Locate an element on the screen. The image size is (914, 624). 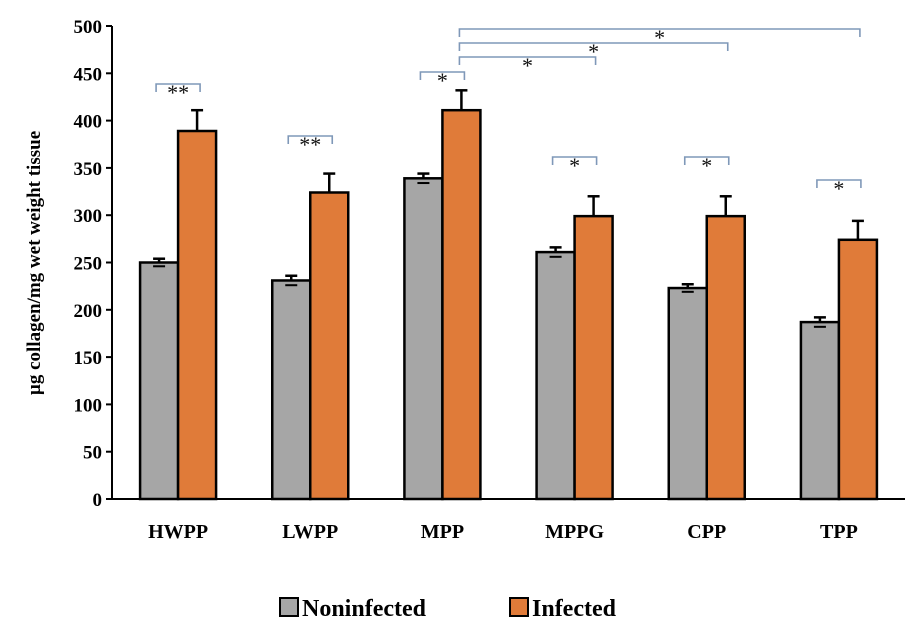
bar-noninfected-mpp is located at coordinates (423, 339).